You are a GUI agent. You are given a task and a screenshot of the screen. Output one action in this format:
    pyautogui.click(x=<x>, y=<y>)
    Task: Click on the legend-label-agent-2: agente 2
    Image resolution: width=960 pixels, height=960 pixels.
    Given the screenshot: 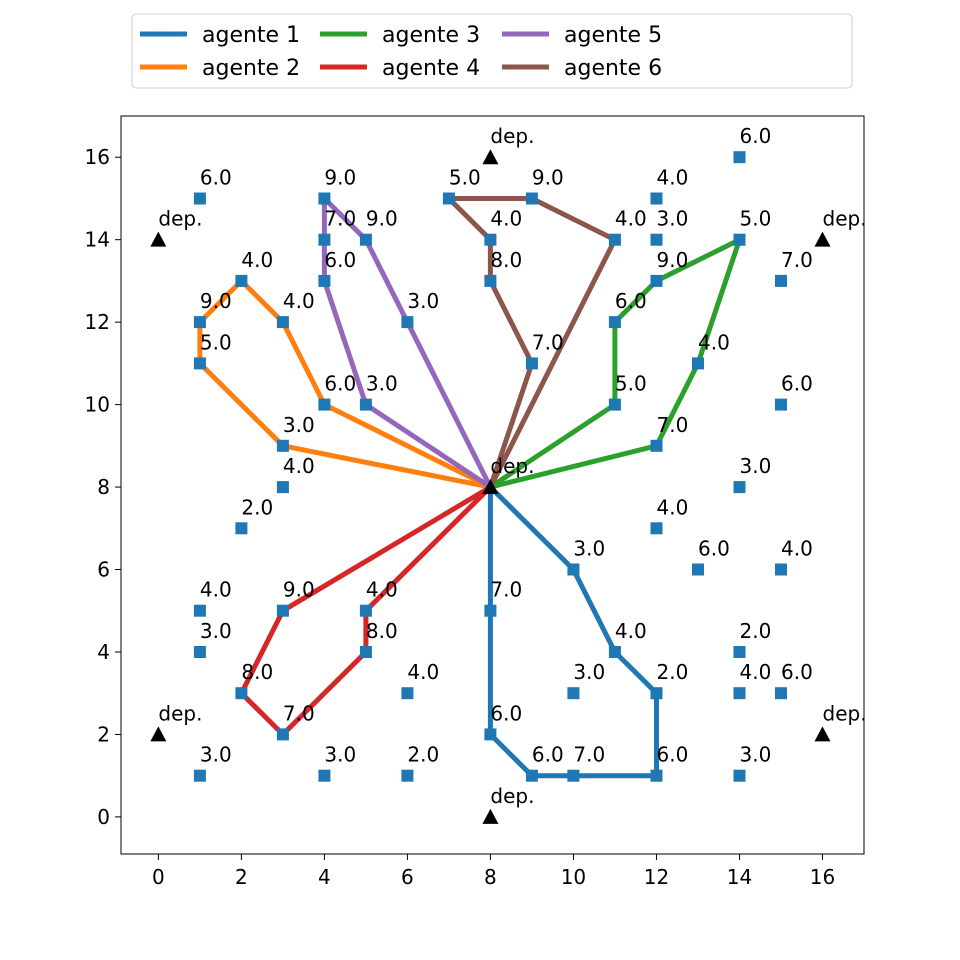 What is the action you would take?
    pyautogui.click(x=251, y=68)
    